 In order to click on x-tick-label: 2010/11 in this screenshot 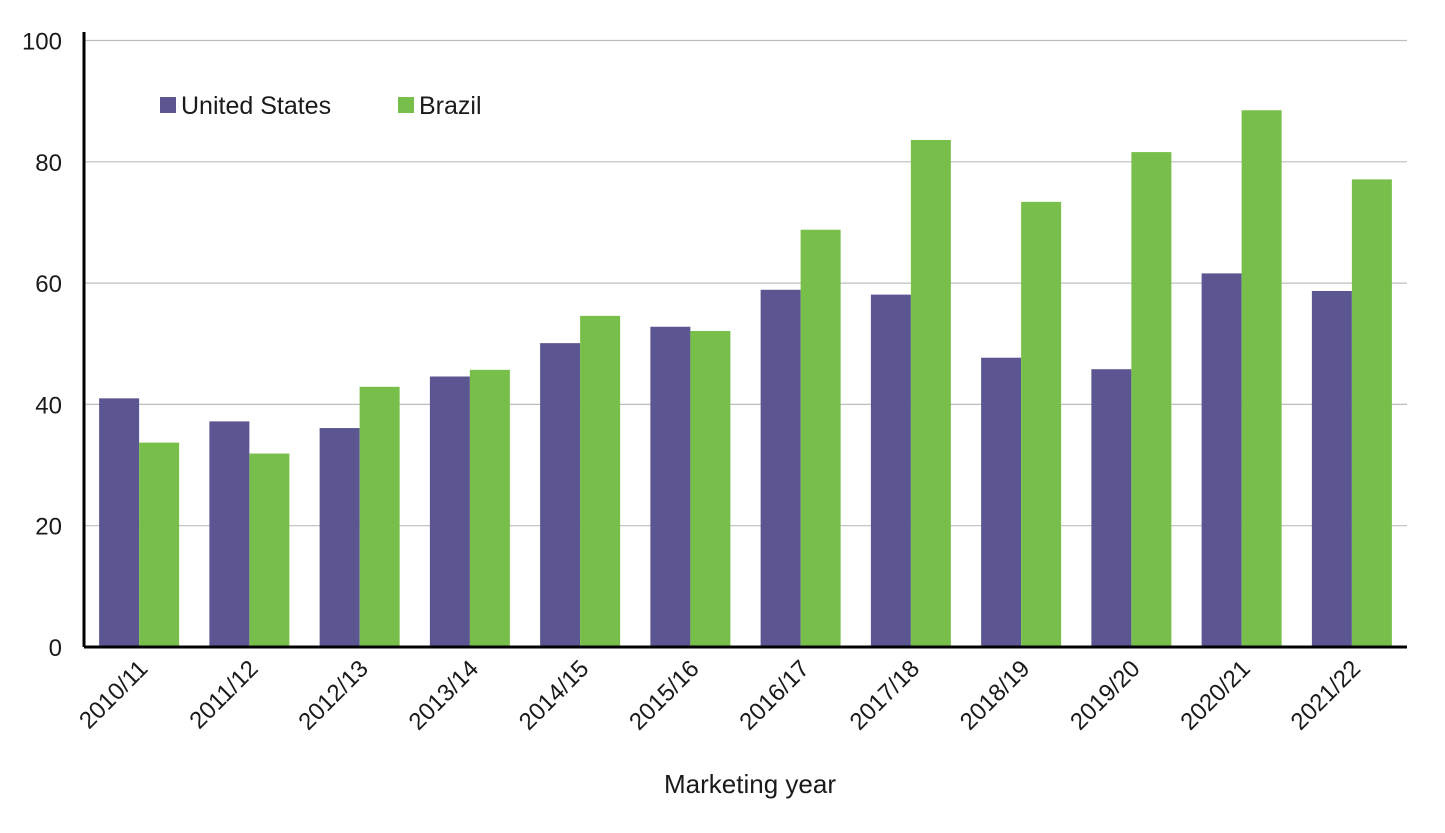, I will do `click(113, 694)`.